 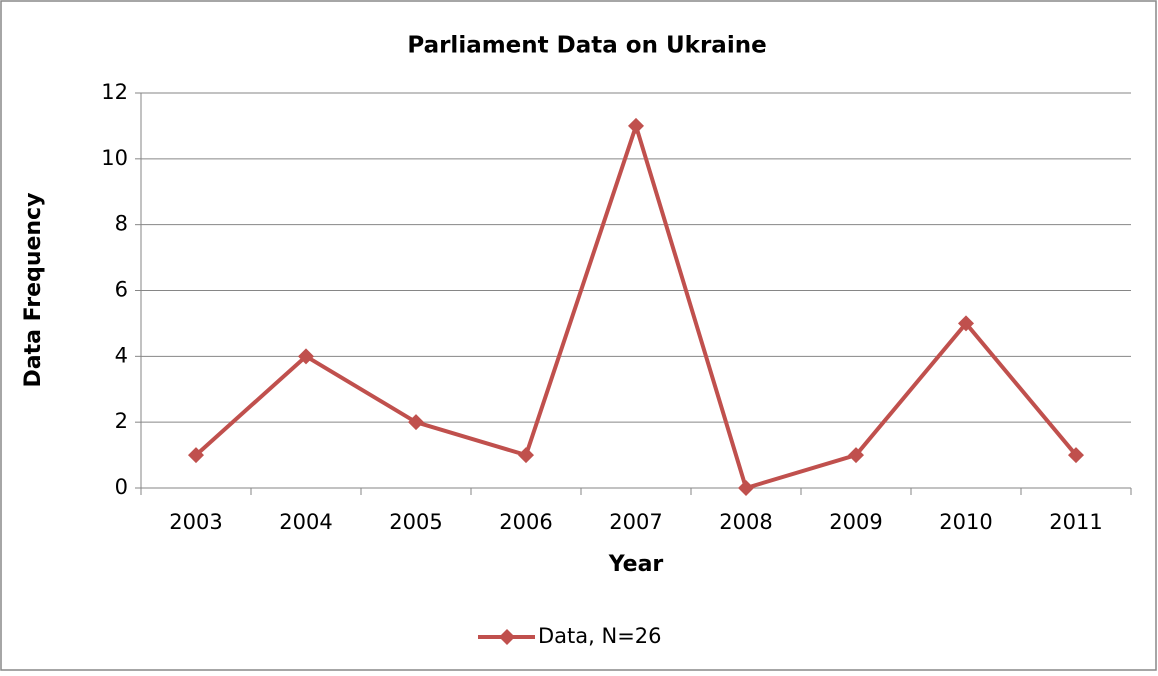 I want to click on x-tick-label: 2003, so click(x=195, y=522).